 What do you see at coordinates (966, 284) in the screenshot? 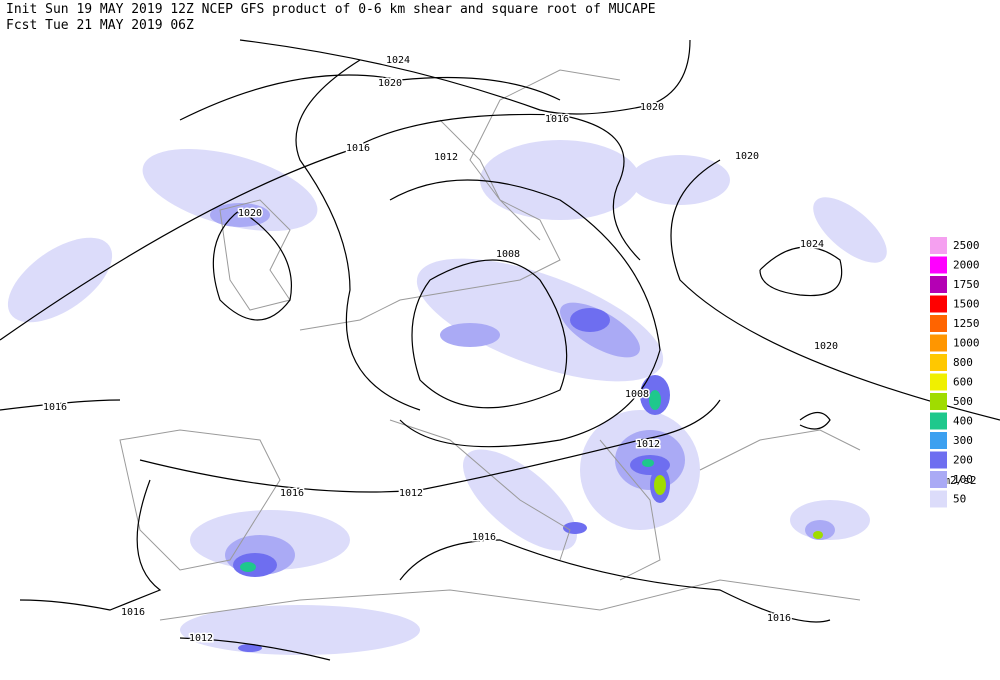
I see `legend-label: 1750` at bounding box center [966, 284].